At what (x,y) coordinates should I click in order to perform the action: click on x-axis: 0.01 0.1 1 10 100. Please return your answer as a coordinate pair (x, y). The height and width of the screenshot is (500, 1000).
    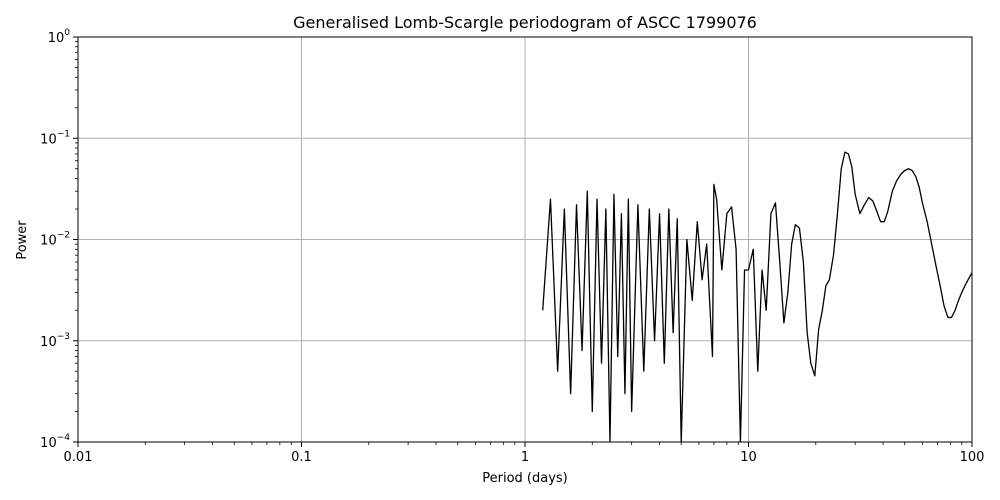
    Looking at the image, I should click on (524, 453).